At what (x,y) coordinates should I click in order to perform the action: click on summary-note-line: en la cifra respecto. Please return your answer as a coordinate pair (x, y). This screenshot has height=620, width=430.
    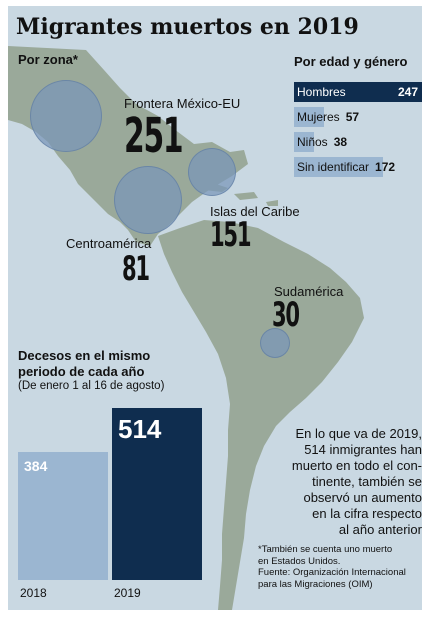
    Looking at the image, I should click on (367, 513).